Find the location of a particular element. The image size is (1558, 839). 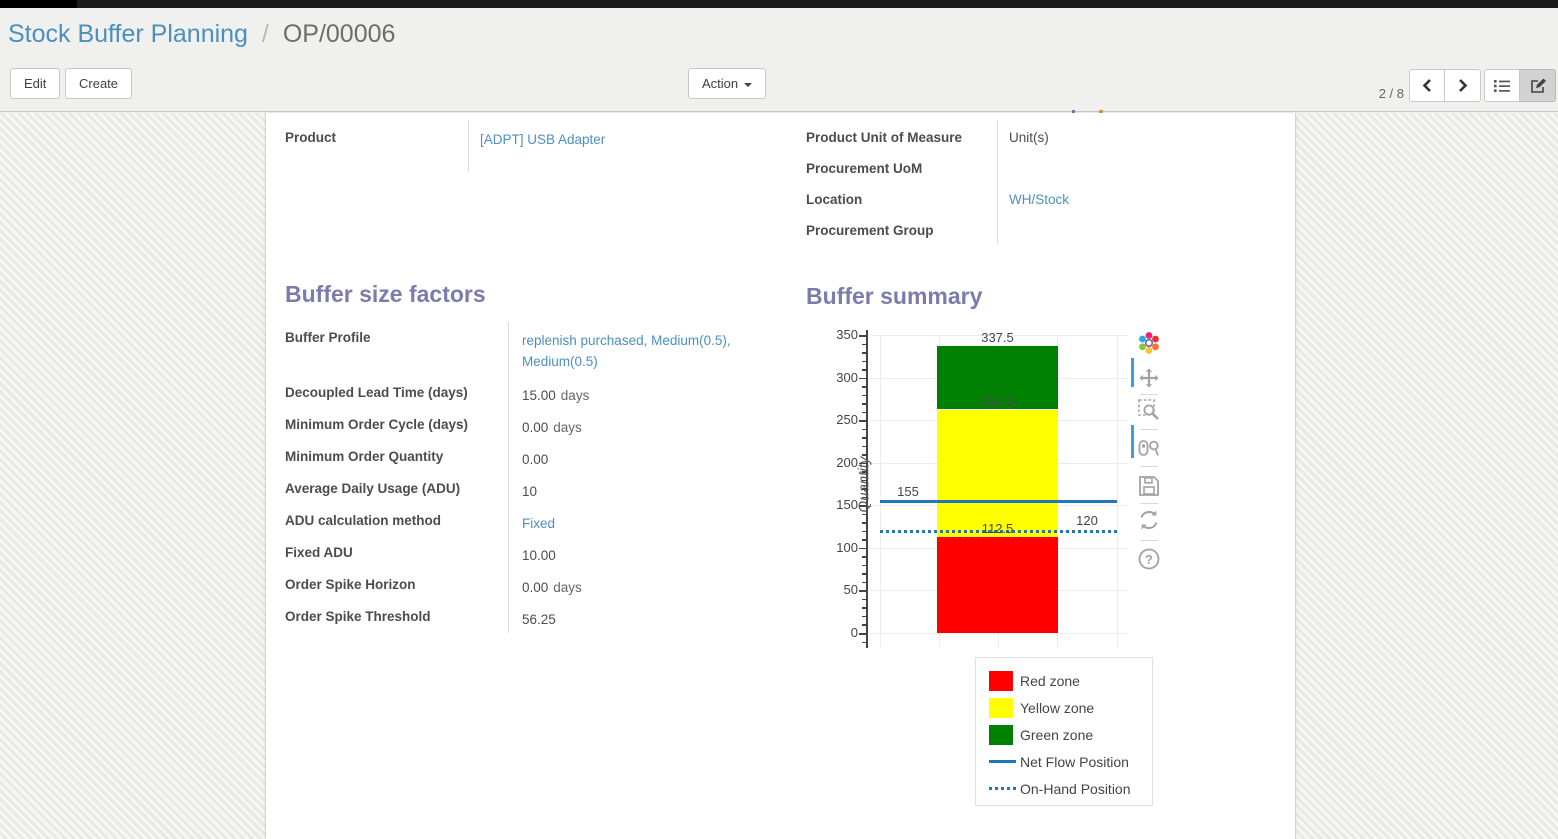

red-top-label: 112.5 is located at coordinates (997, 529).